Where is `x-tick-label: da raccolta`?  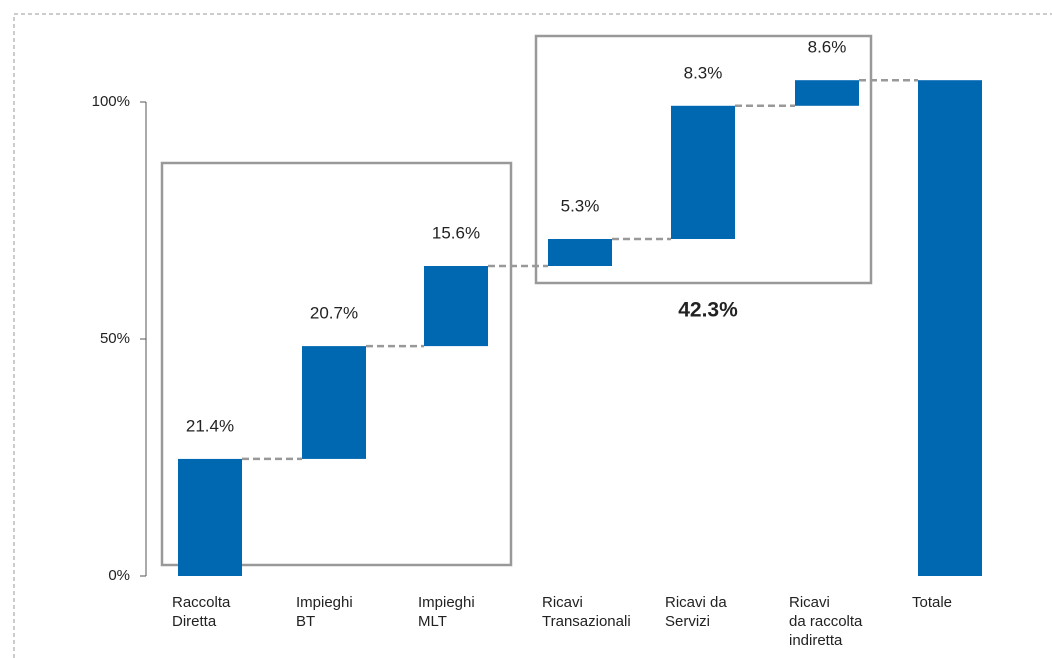
x-tick-label: da raccolta is located at coordinates (826, 621).